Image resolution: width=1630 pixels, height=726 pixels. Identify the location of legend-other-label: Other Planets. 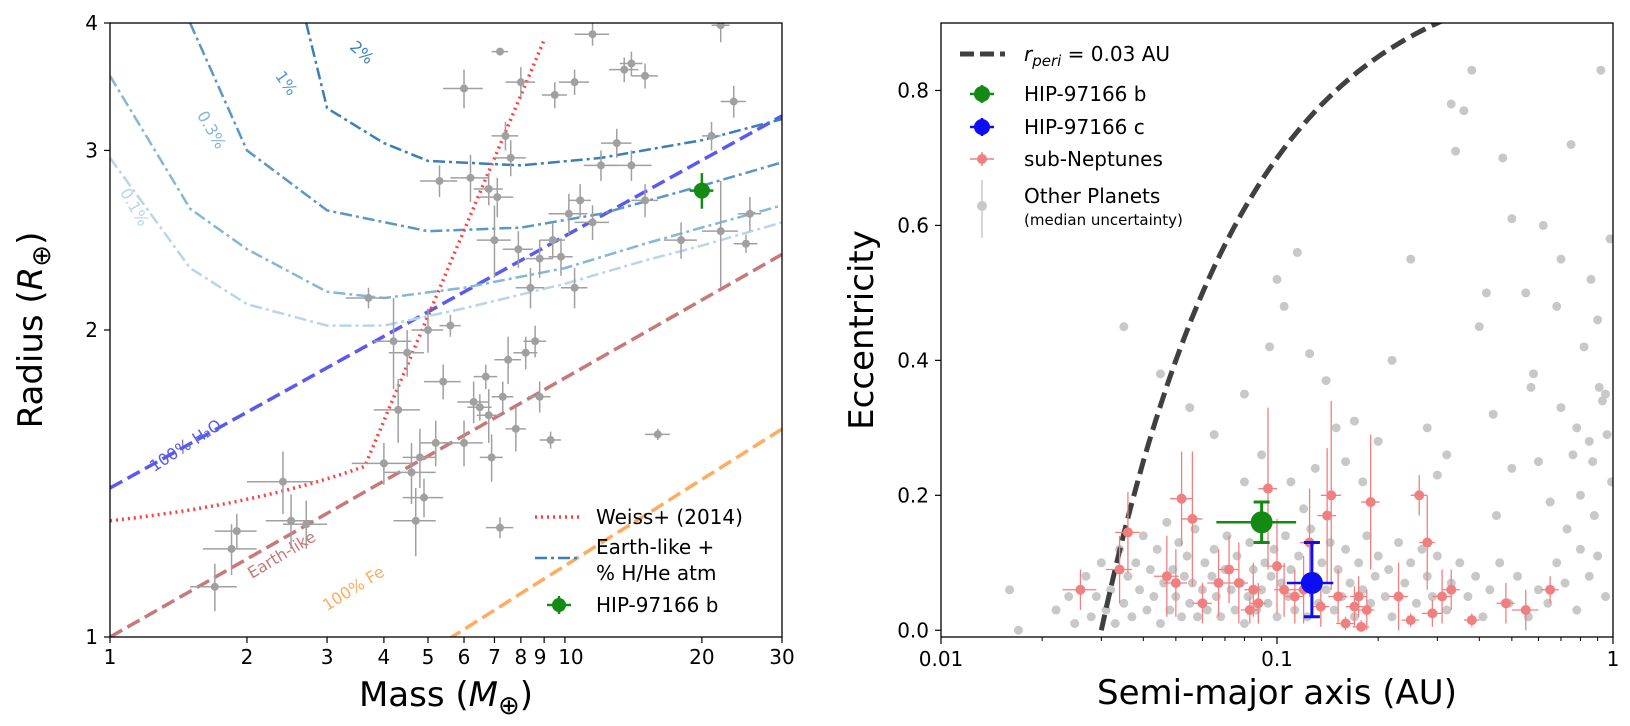
(1092, 196).